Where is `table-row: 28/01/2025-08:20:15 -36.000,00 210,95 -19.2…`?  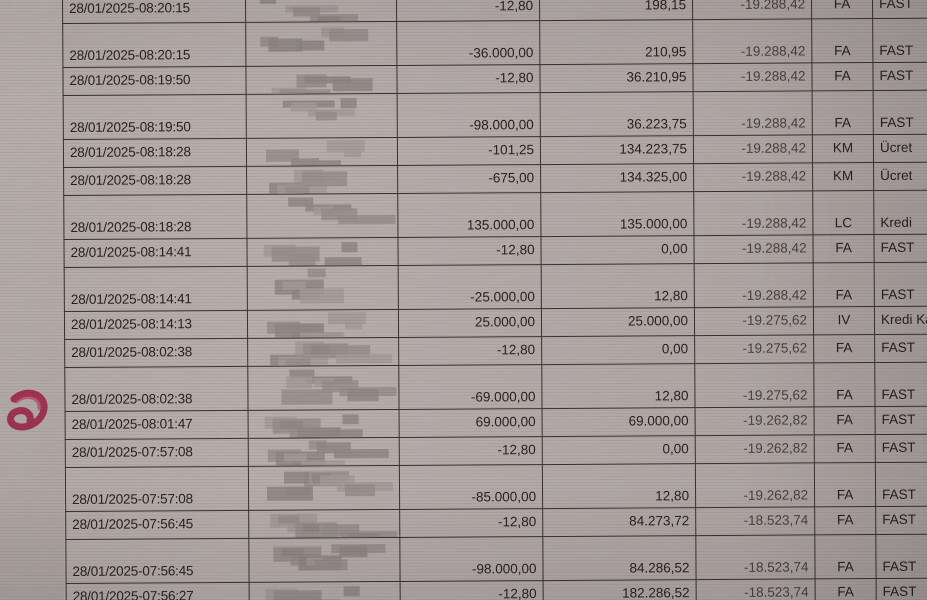 table-row: 28/01/2025-08:20:15 -36.000,00 210,95 -19.2… is located at coordinates (494, 42).